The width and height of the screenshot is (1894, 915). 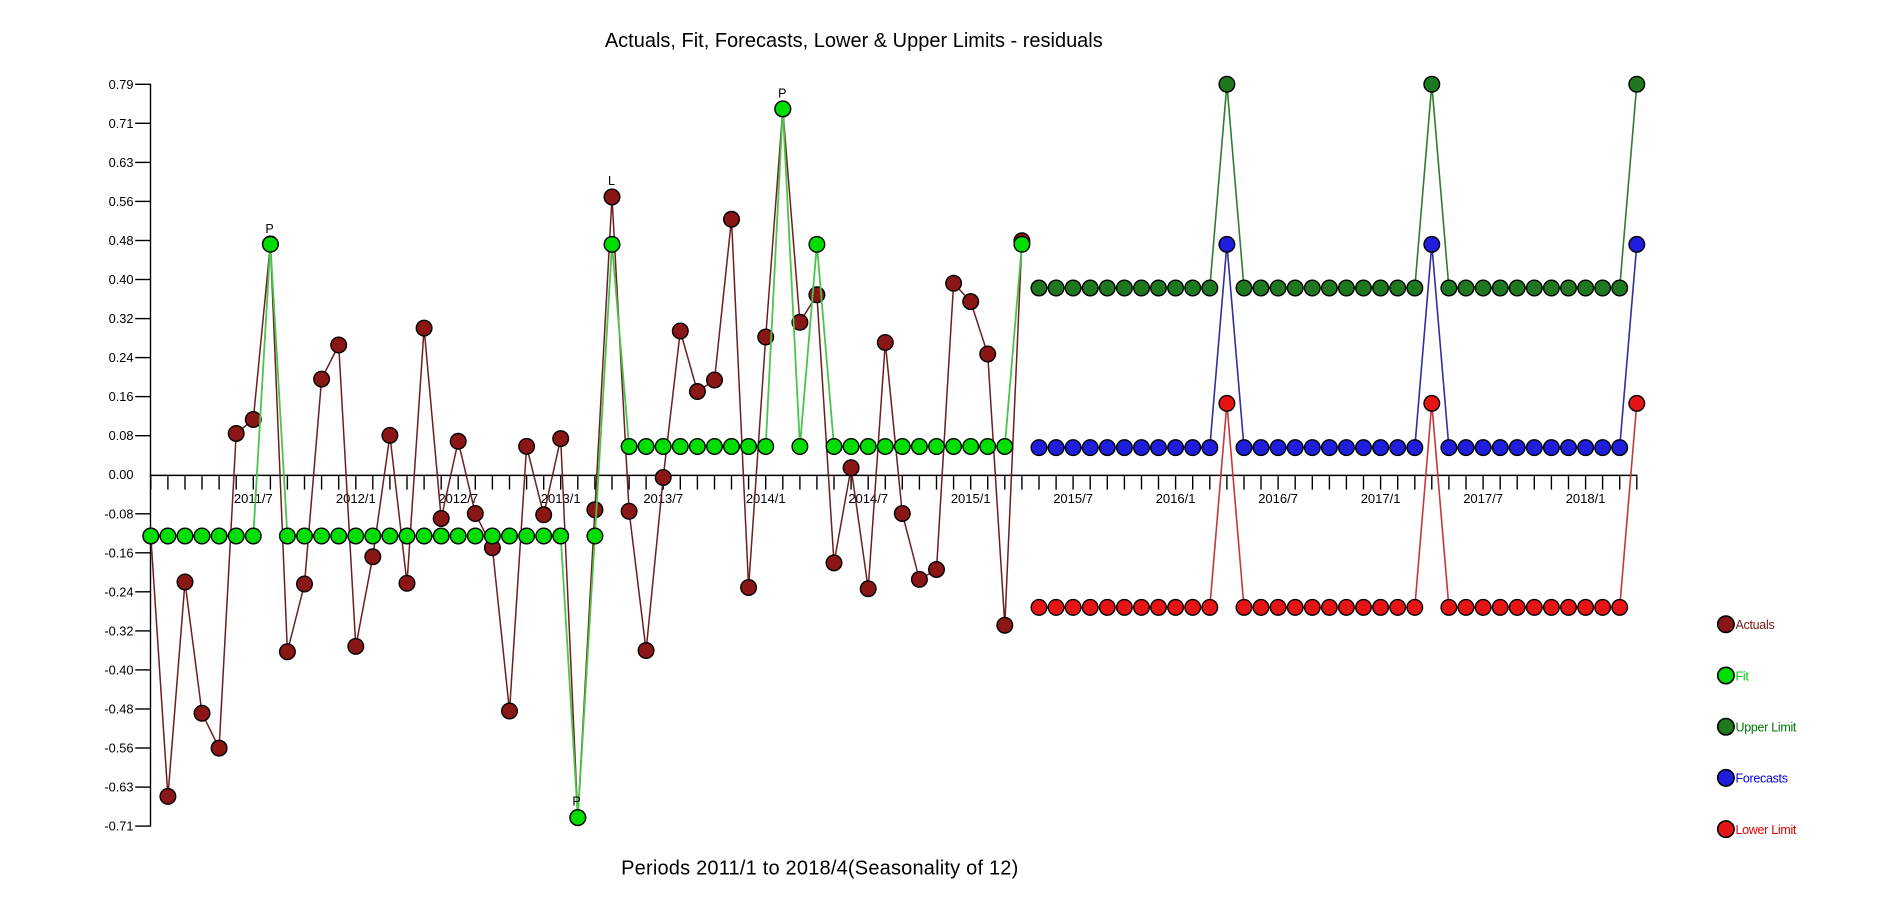 What do you see at coordinates (118, 591) in the screenshot?
I see `svg-text: -0.24` at bounding box center [118, 591].